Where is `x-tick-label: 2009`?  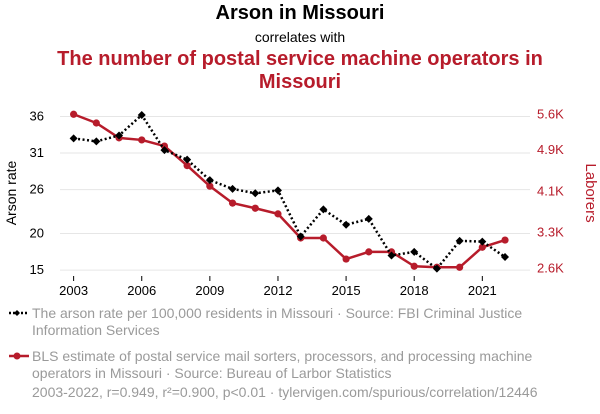 x-tick-label: 2009 is located at coordinates (209, 290).